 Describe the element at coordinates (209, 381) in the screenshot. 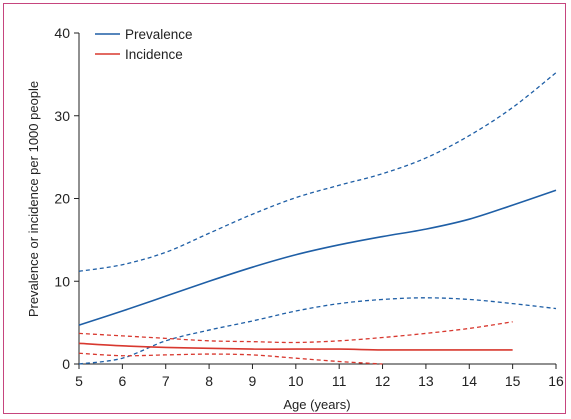

I see `x-tick-label: 8` at that location.